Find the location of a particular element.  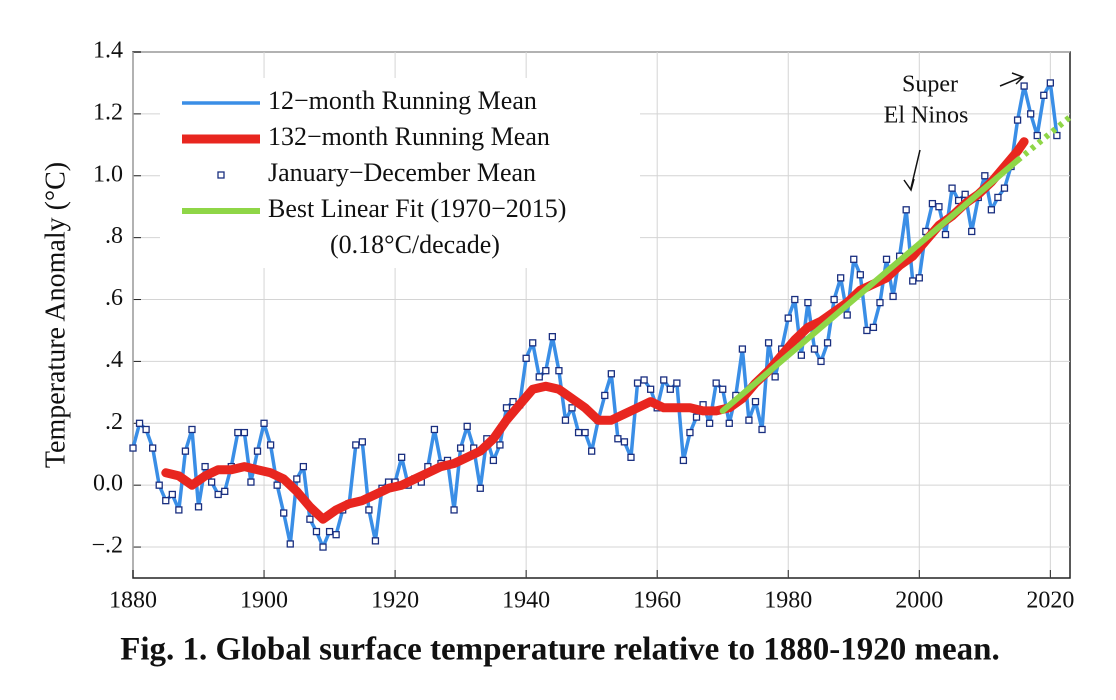

y-axis-label: Temperature Anomaly (°C) is located at coordinates (55, 315).